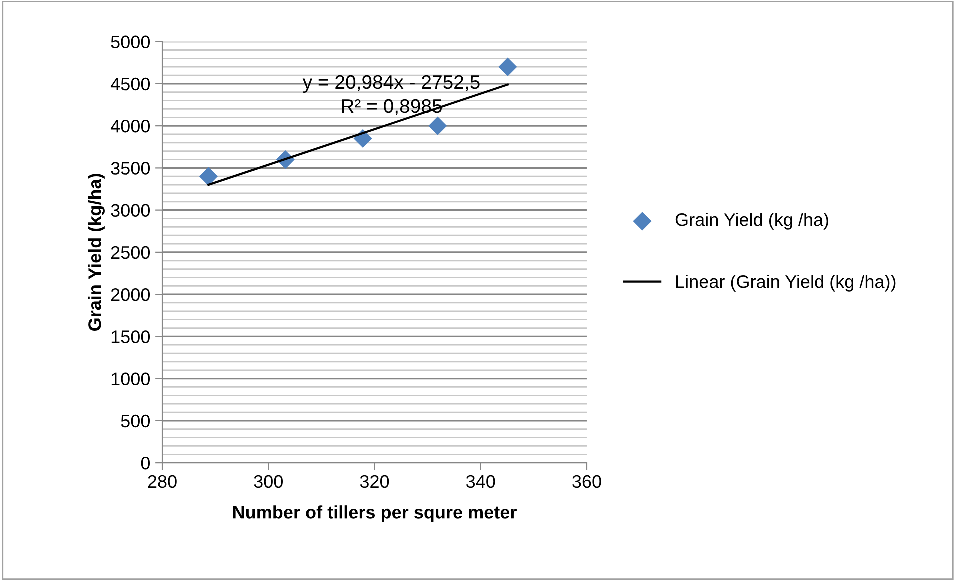 This screenshot has width=956, height=581. Describe the element at coordinates (130, 253) in the screenshot. I see `y-tick-label: 2500` at that location.